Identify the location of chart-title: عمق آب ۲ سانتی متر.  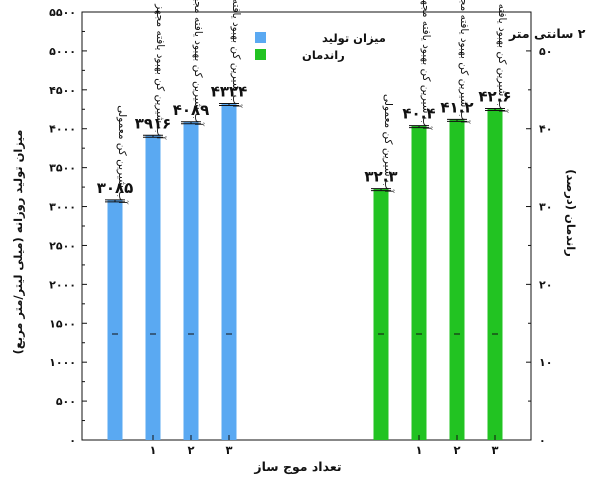
(548, 33).